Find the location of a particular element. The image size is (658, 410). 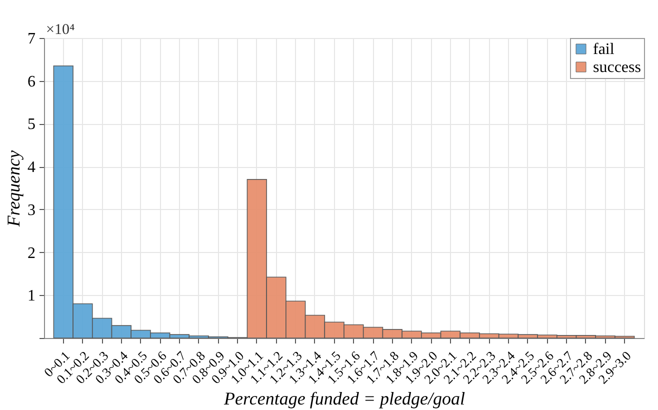

y-tick-label: 6 is located at coordinates (32, 81).